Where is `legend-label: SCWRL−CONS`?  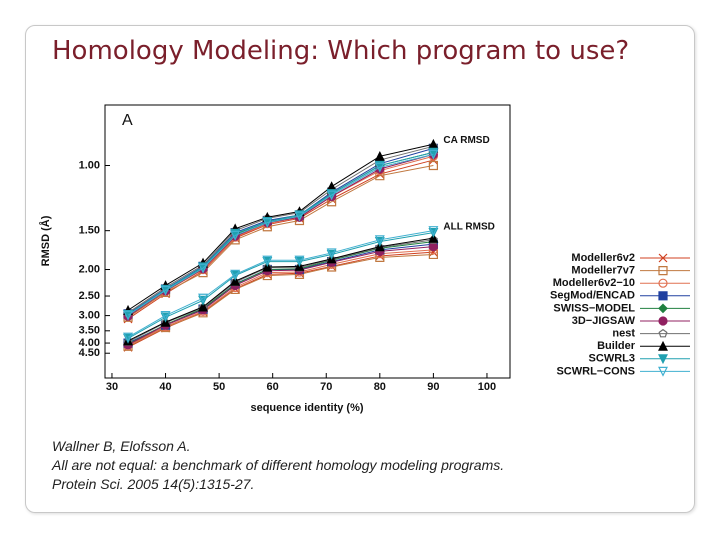
legend-label: SCWRL−CONS is located at coordinates (595, 371).